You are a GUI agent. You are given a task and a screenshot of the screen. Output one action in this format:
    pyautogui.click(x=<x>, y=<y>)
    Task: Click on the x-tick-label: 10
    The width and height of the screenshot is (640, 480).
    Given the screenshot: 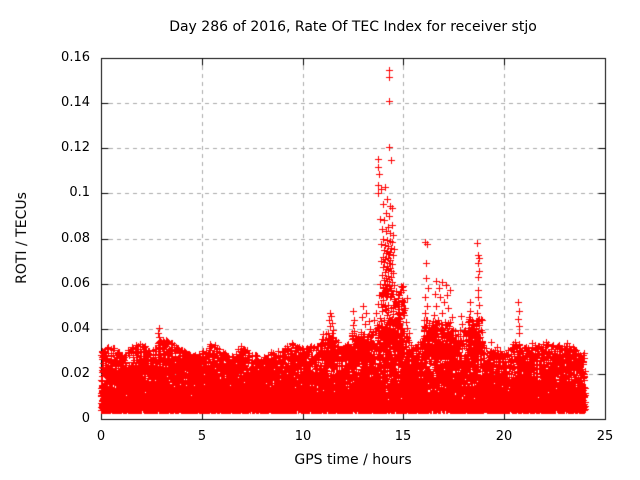 What is the action you would take?
    pyautogui.click(x=303, y=436)
    